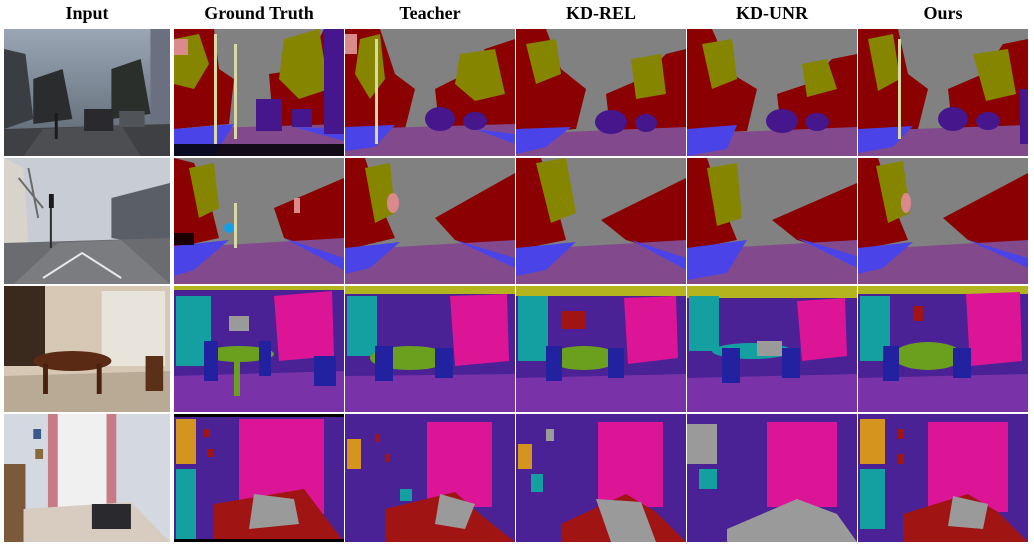  What do you see at coordinates (600, 13) in the screenshot?
I see `header-kd-rel: KD-REL` at bounding box center [600, 13].